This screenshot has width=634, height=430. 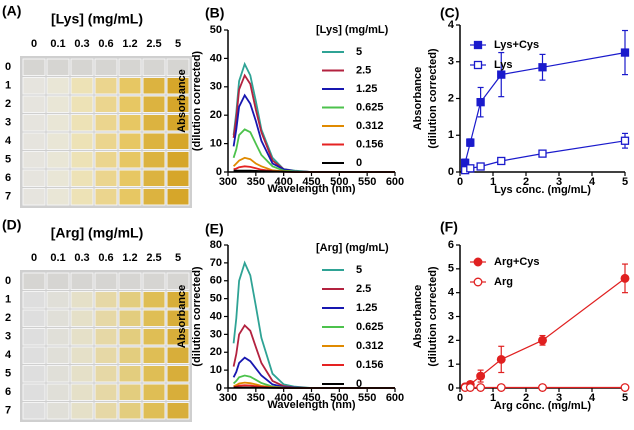 I want to click on panel-label: (B), so click(x=214, y=13).